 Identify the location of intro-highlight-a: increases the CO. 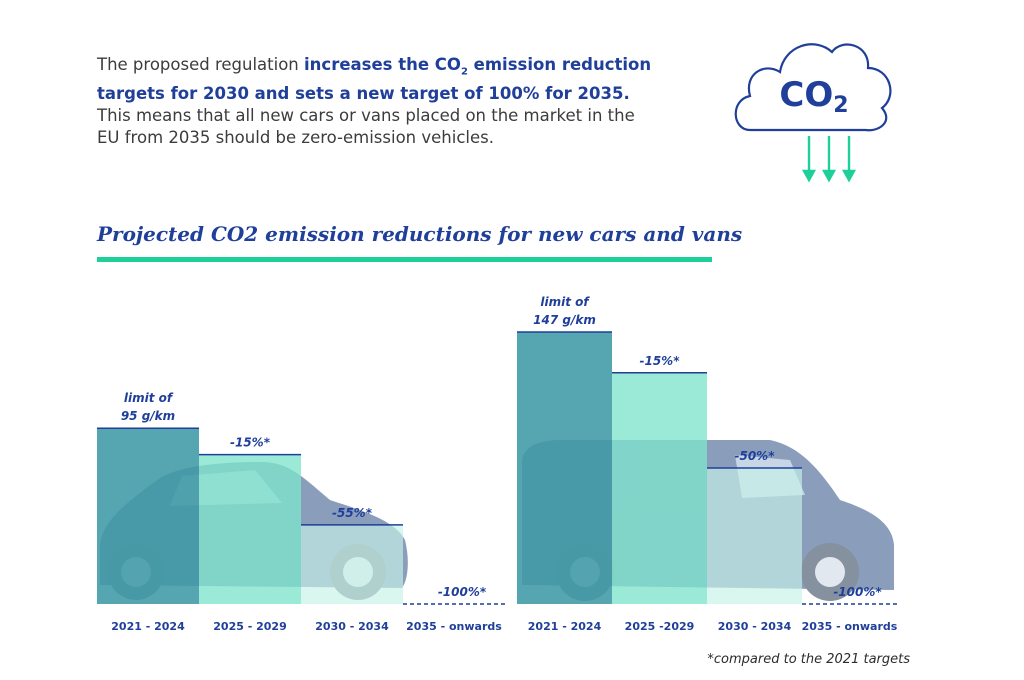
(382, 64).